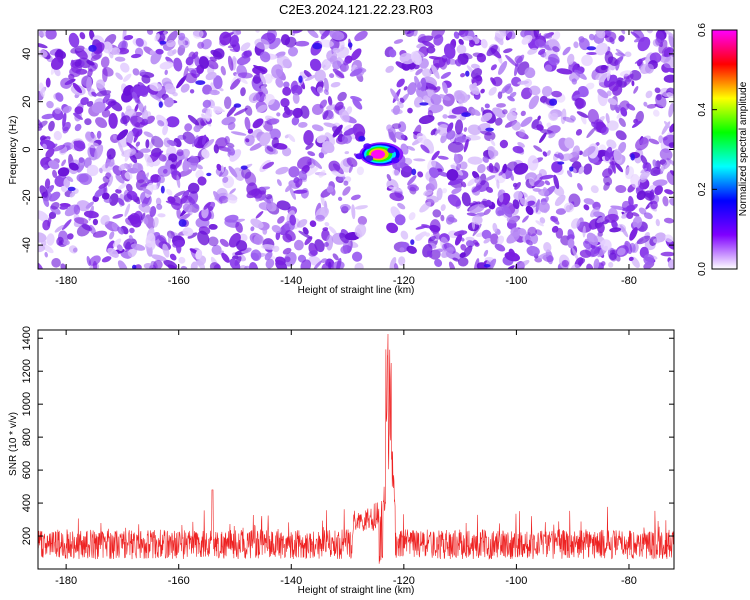 The image size is (750, 600). I want to click on y-tick-label: 20, so click(27, 102).